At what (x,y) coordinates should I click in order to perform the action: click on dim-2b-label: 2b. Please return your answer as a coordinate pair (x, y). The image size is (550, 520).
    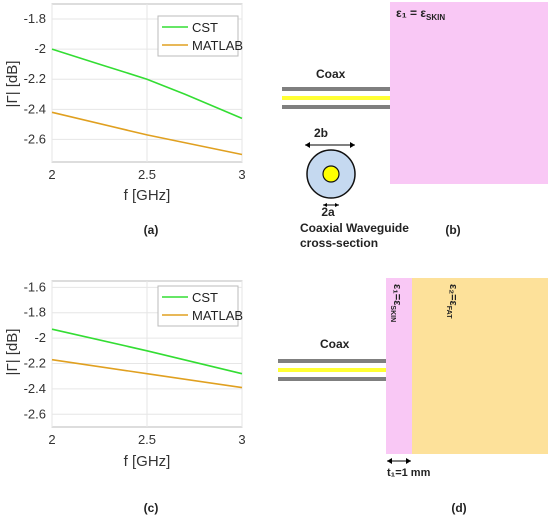
    Looking at the image, I should click on (321, 133).